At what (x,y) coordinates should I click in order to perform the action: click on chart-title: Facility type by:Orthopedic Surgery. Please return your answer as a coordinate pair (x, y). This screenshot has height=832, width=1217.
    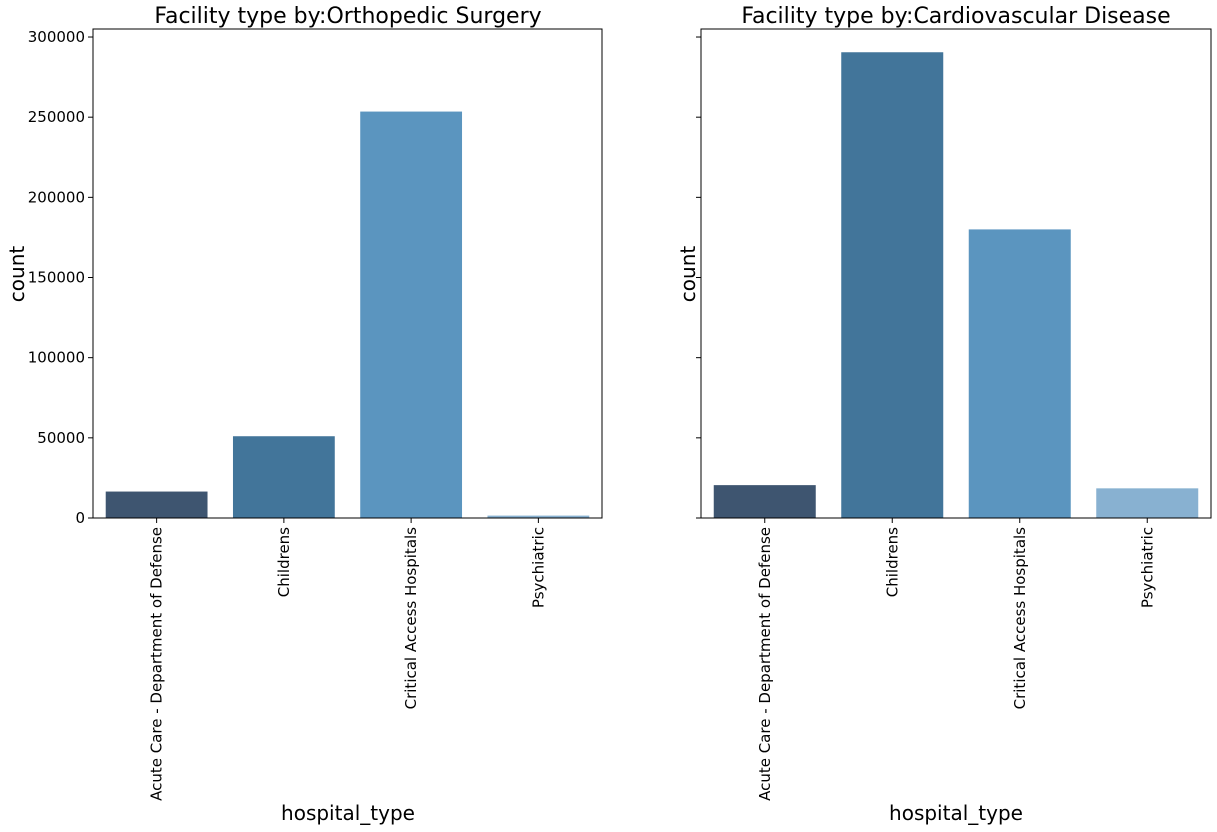
    Looking at the image, I should click on (347, 16).